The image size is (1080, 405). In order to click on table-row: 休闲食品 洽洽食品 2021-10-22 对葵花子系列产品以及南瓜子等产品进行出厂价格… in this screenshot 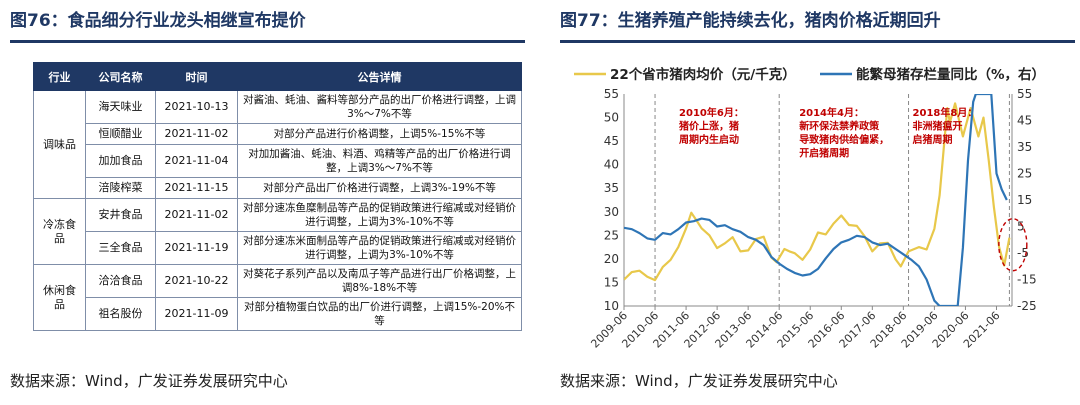, I will do `click(277, 297)`.